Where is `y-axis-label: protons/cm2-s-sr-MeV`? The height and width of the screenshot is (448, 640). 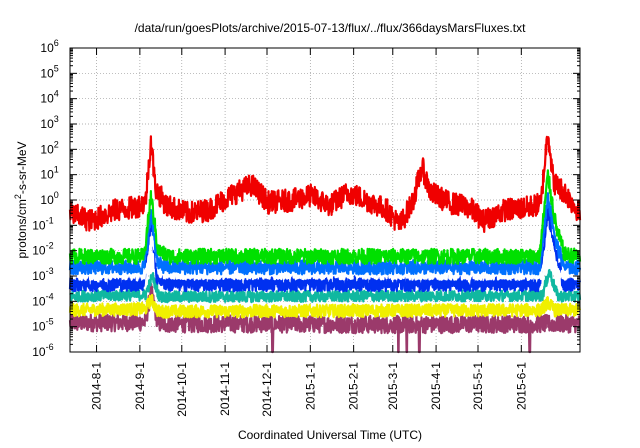 y-axis-label: protons/cm2-s-sr-MeV is located at coordinates (21, 199).